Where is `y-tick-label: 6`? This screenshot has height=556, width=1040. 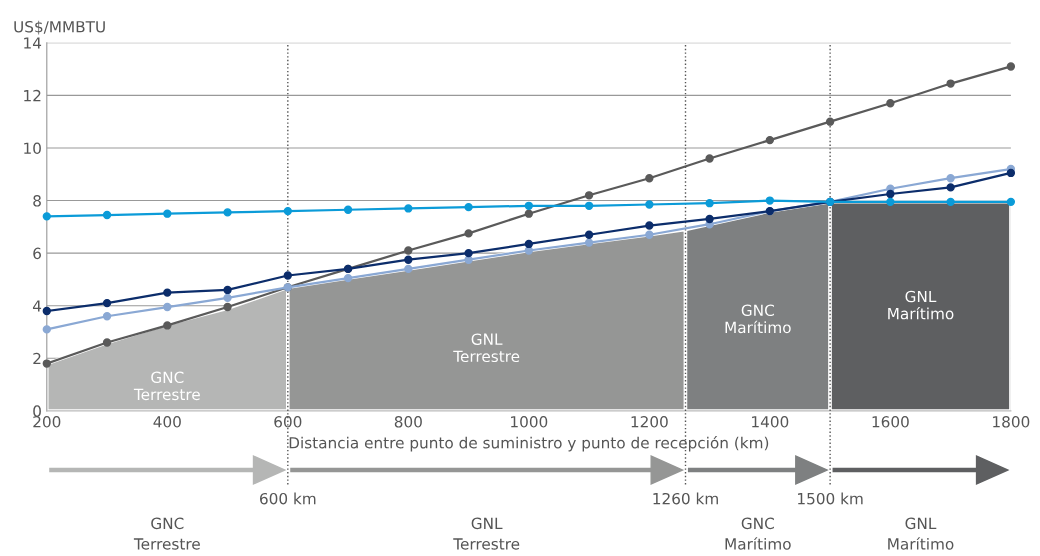
y-tick-label: 6 is located at coordinates (37, 253).